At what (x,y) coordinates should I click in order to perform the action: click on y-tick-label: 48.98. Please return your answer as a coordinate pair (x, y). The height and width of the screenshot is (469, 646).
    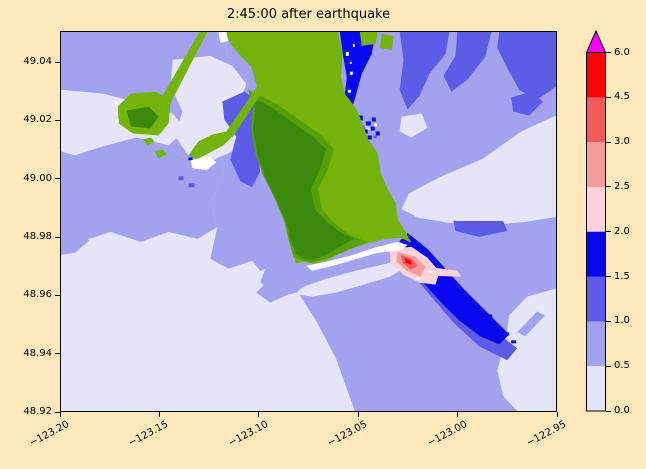
    Looking at the image, I should click on (37, 237).